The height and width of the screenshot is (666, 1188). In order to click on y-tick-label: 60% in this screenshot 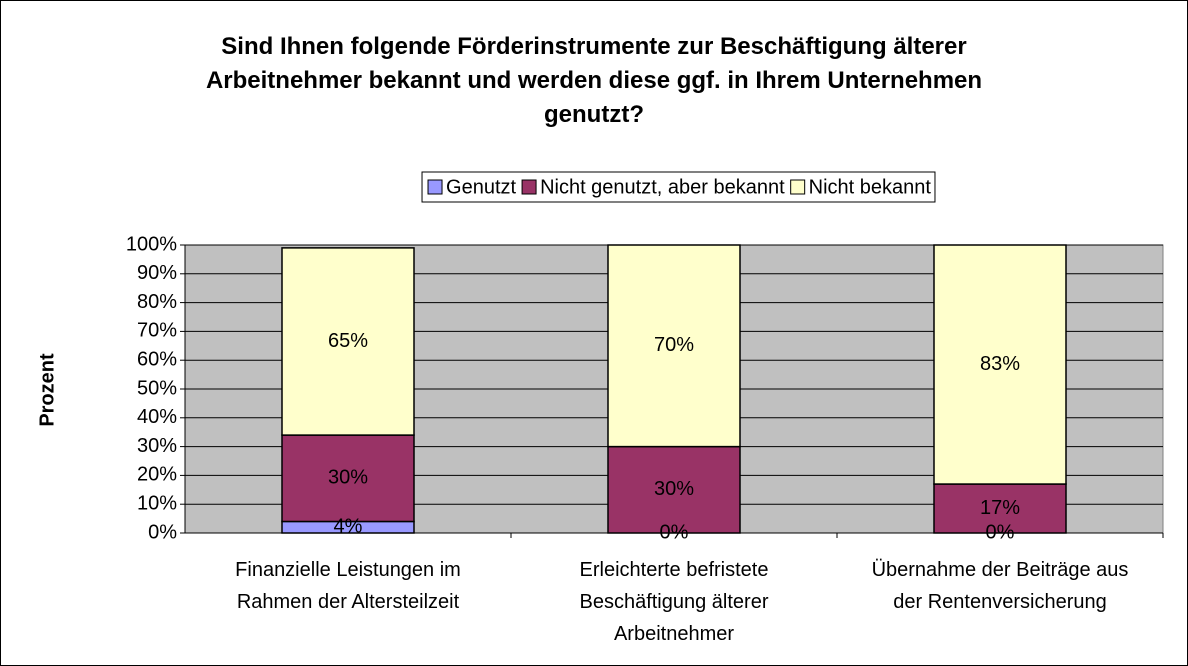, I will do `click(157, 359)`.